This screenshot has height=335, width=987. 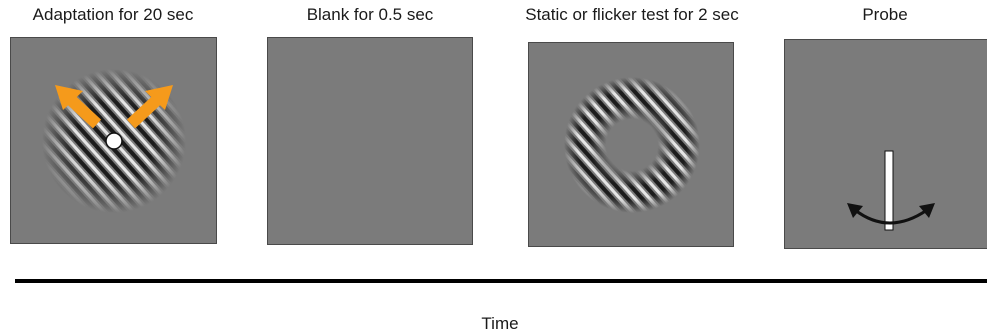 I want to click on adaptation-panel, so click(x=113, y=140).